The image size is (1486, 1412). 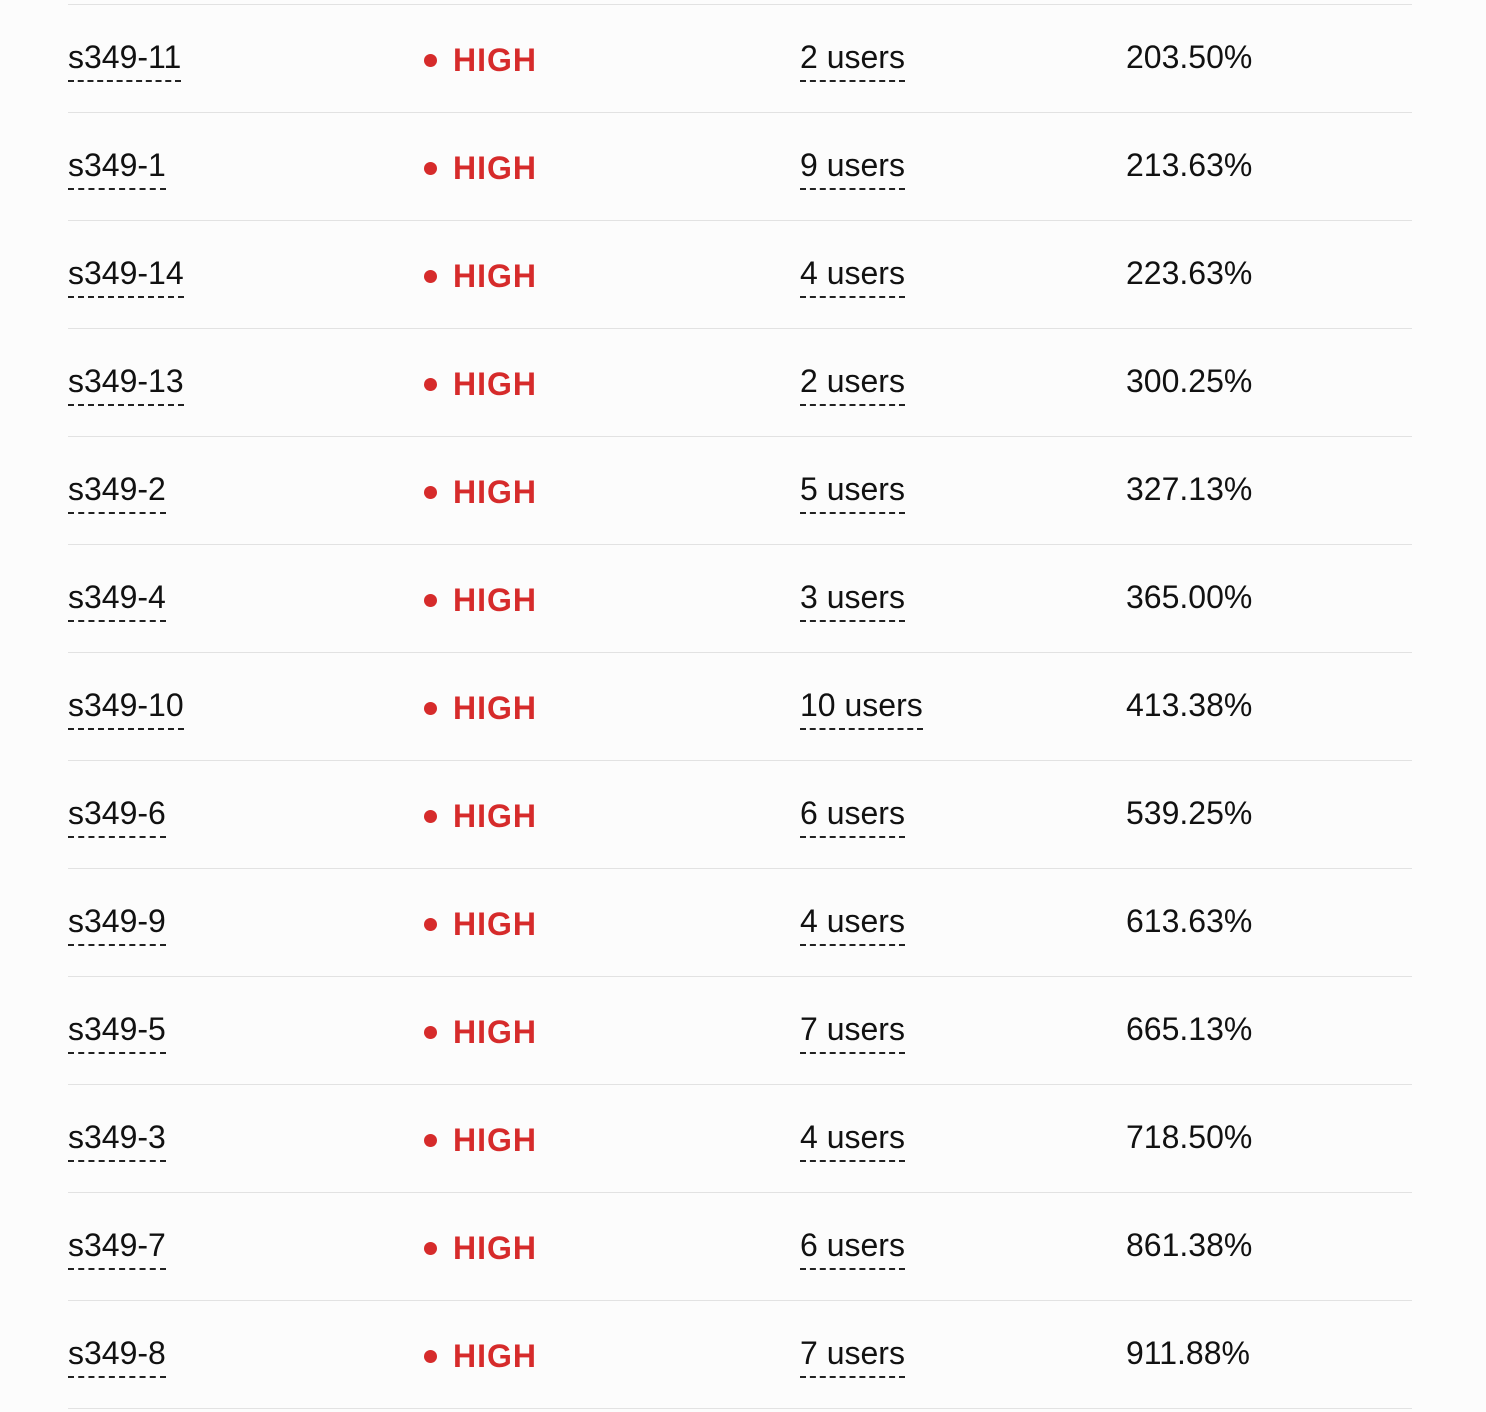 What do you see at coordinates (117, 1356) in the screenshot?
I see `item-id-link: s349-8` at bounding box center [117, 1356].